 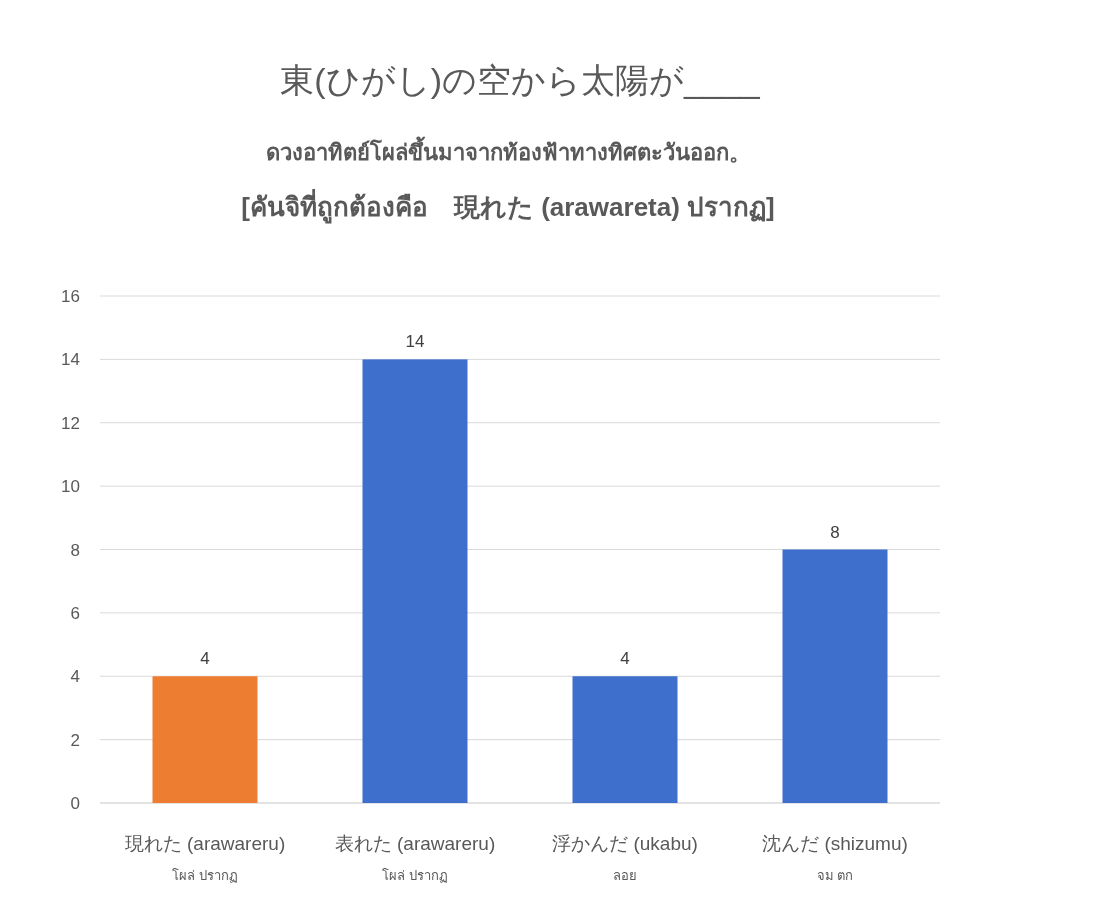 What do you see at coordinates (70, 423) in the screenshot?
I see `y-tick-label: 12` at bounding box center [70, 423].